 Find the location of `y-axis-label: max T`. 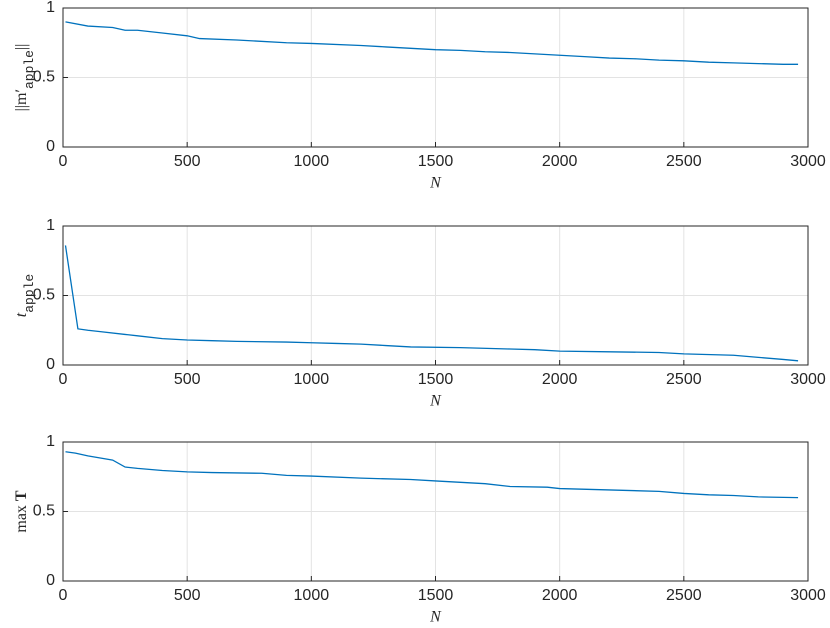

y-axis-label: max T is located at coordinates (21, 511).